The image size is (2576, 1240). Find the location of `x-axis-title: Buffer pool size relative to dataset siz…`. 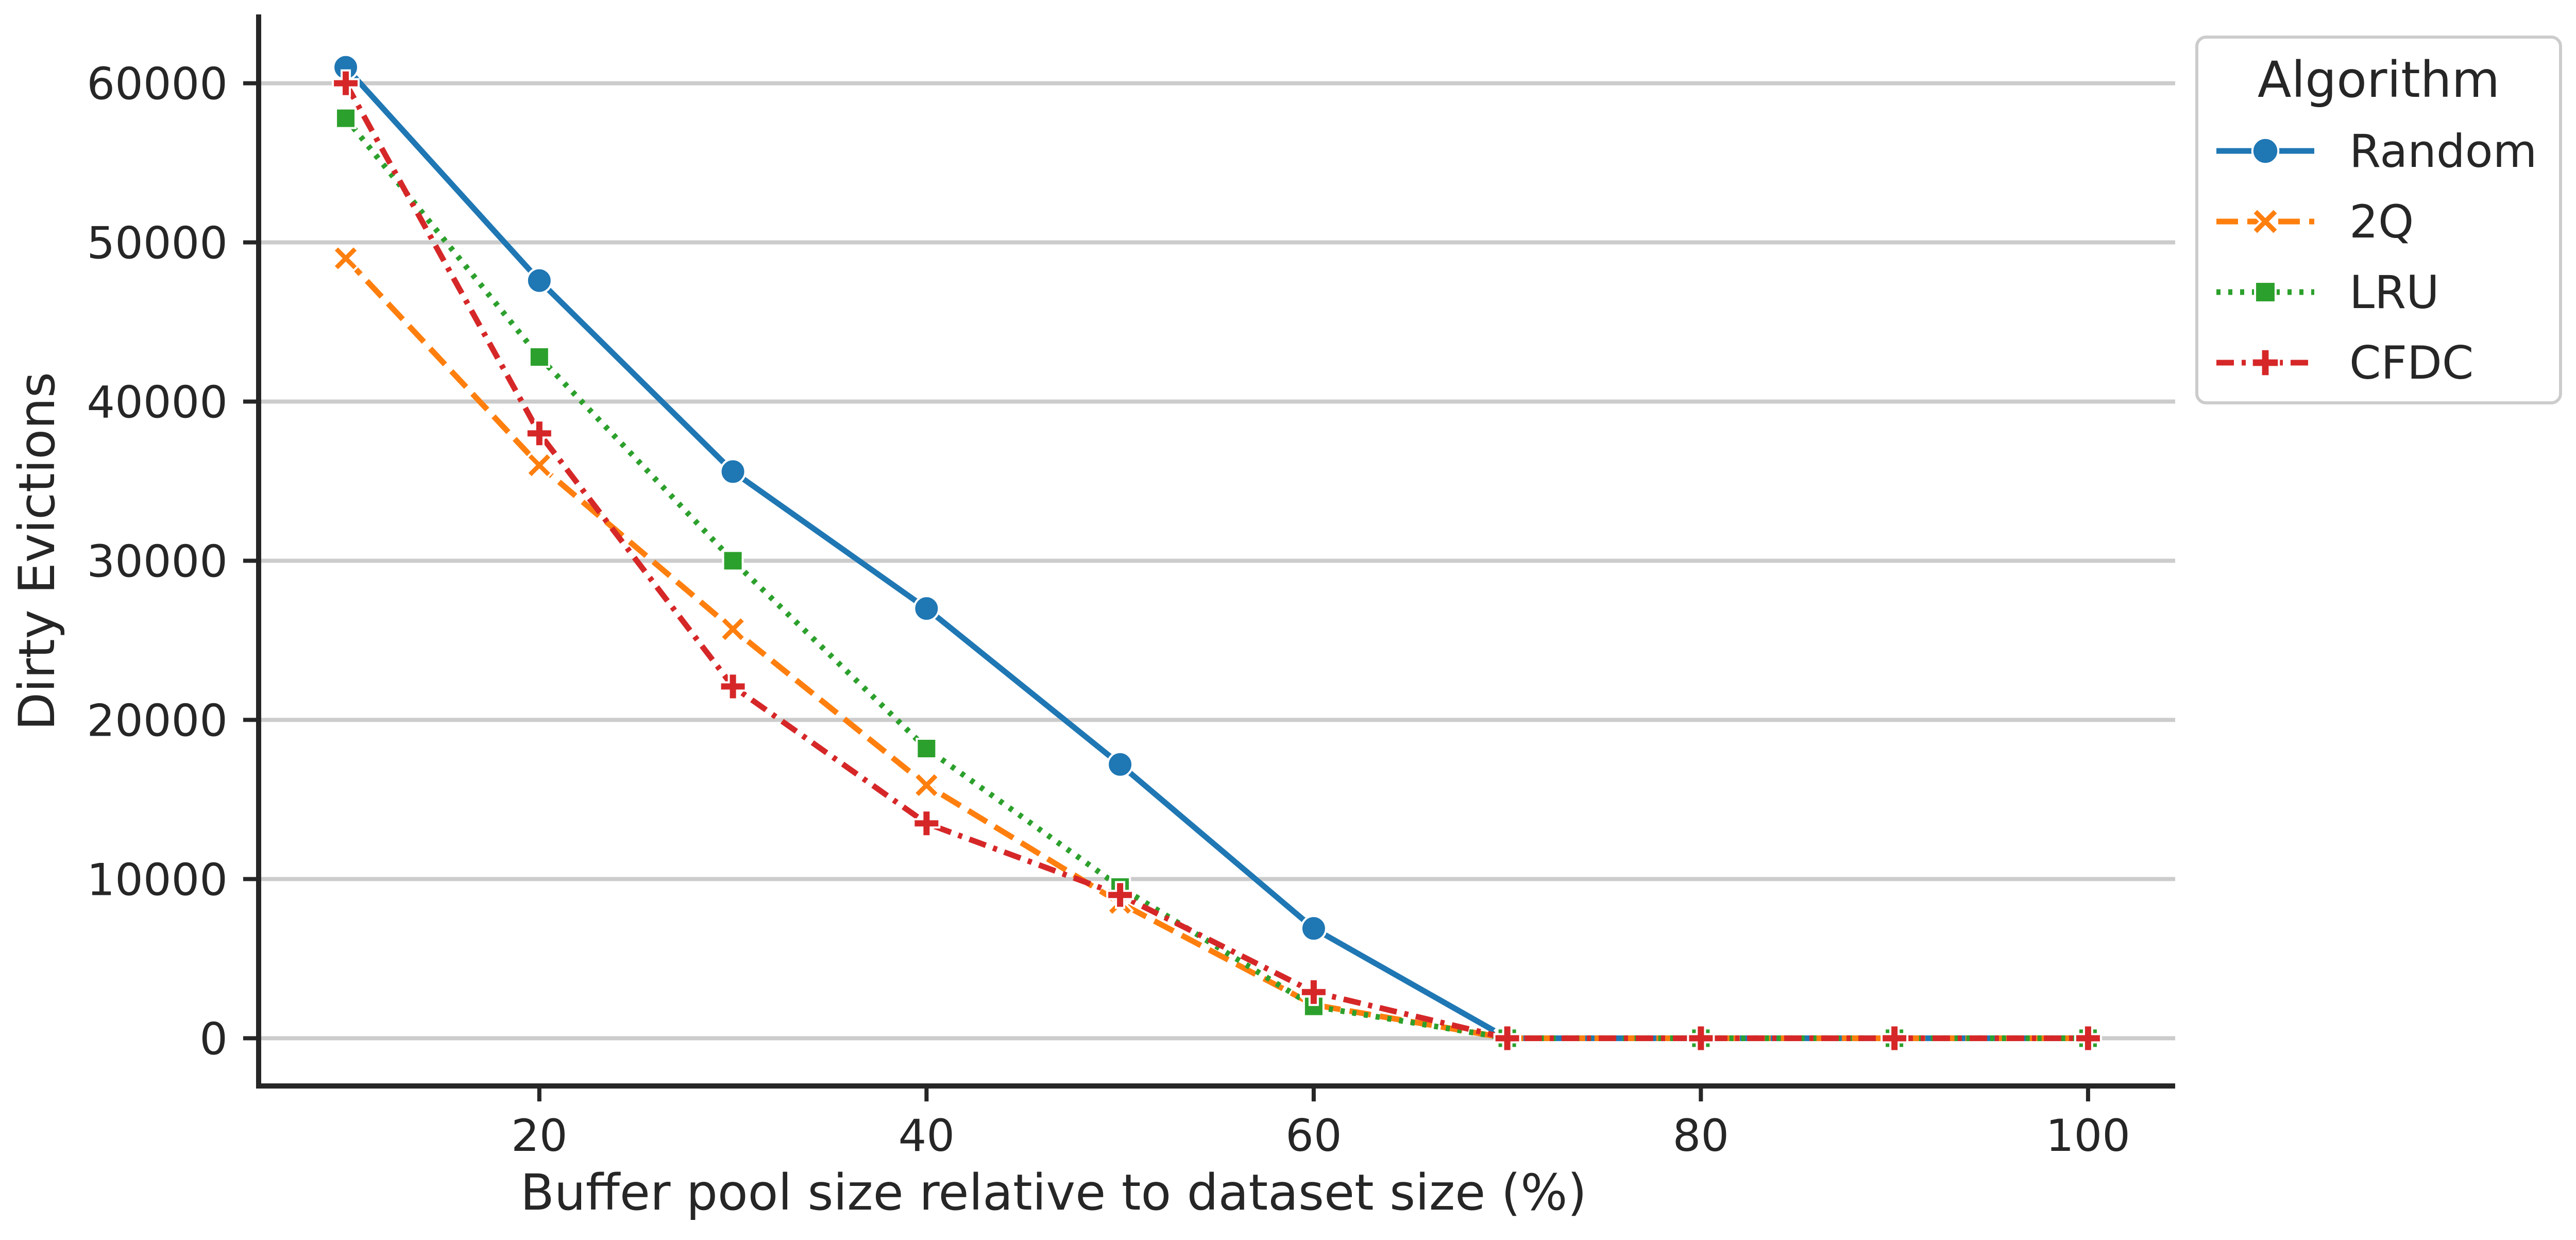

x-axis-title: Buffer pool size relative to dataset siz… is located at coordinates (1053, 1192).